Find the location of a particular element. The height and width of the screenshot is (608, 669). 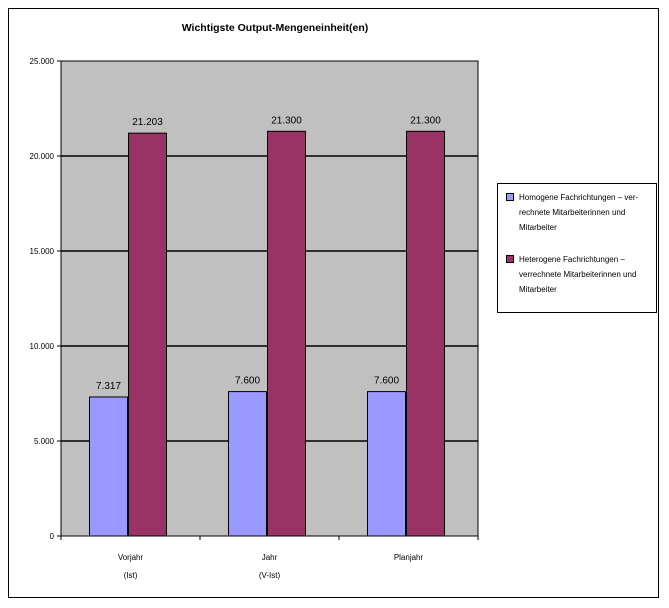

y-tick-label: 20.000 is located at coordinates (42, 156).